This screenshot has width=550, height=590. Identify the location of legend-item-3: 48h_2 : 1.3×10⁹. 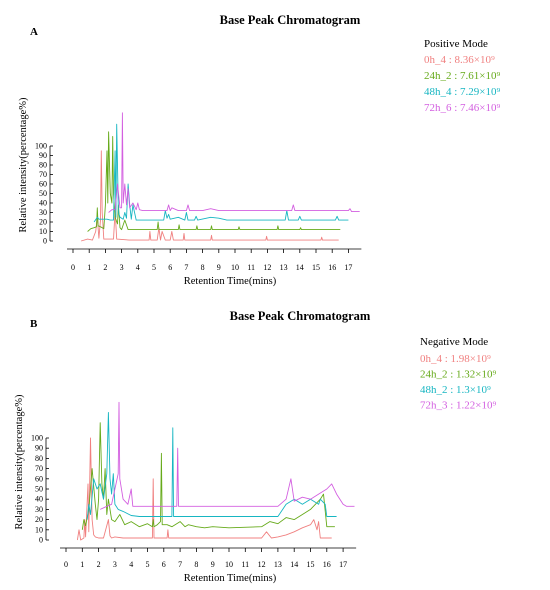
(455, 390).